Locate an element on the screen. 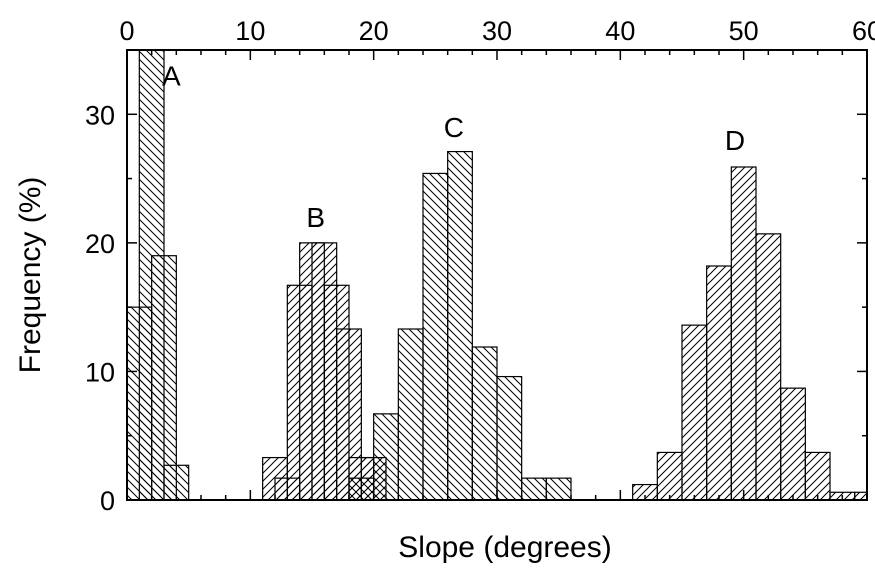 The image size is (875, 568). y-axis-label: Frequency (%) is located at coordinates (30, 275).